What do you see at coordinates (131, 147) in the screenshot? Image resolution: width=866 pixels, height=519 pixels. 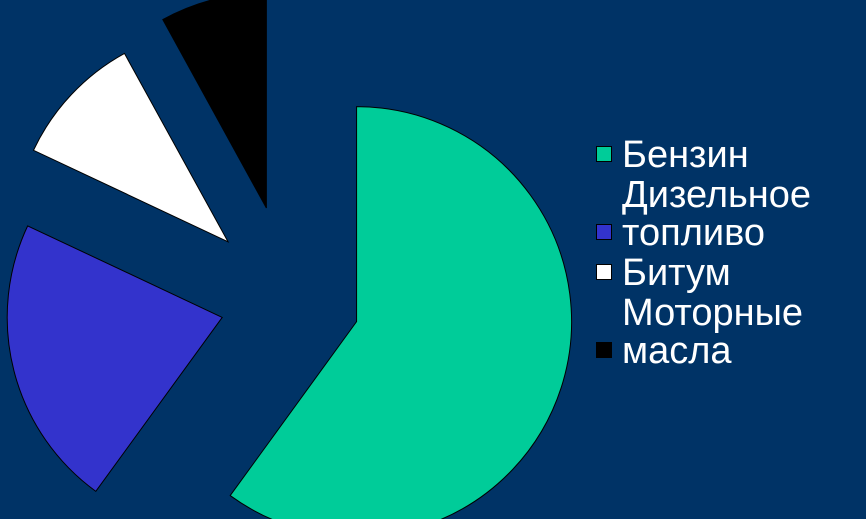 I see `pie-slice-bitumen` at bounding box center [131, 147].